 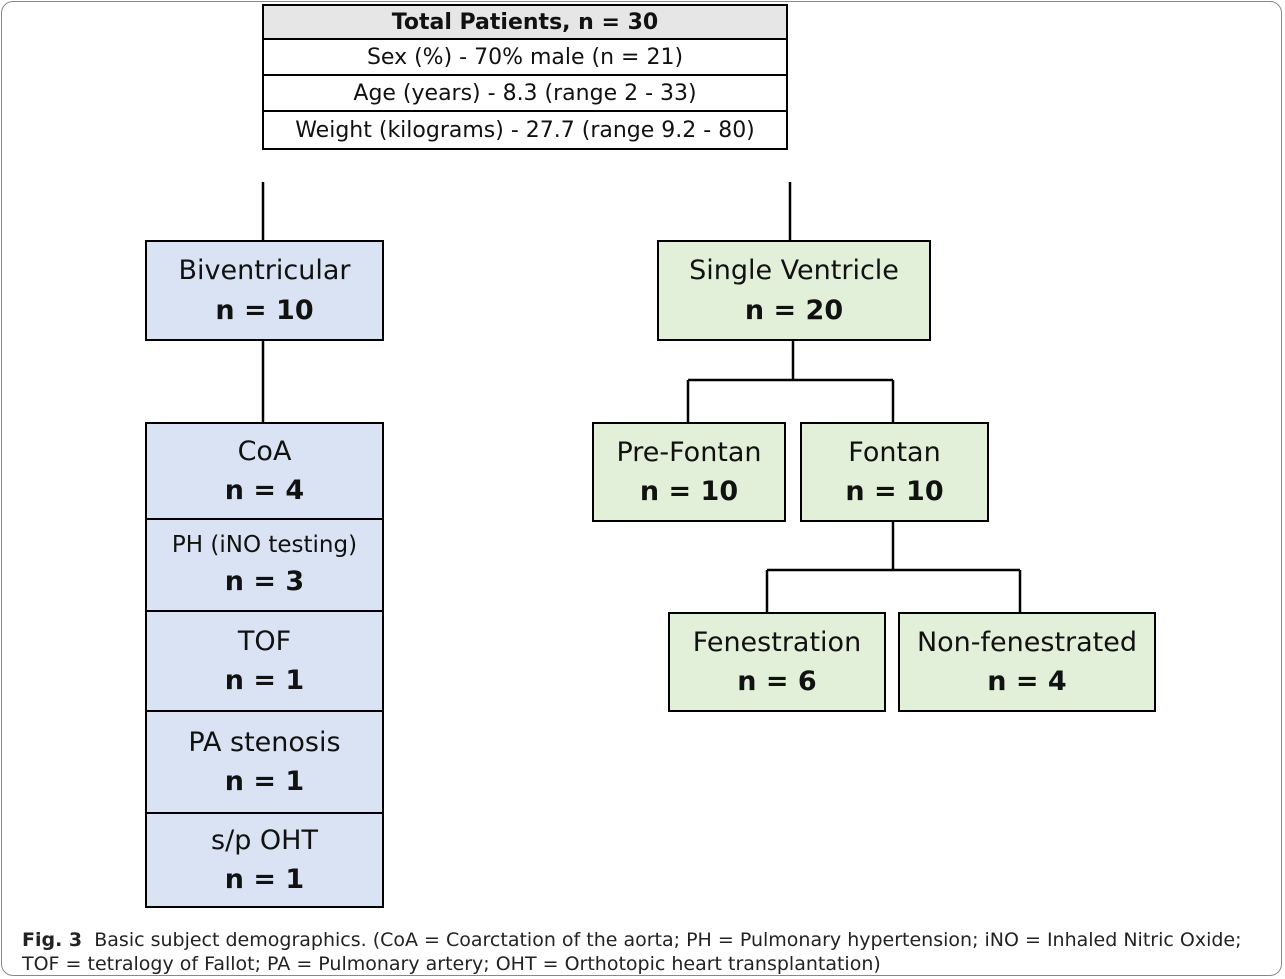 I want to click on node: Biventricular n = 10, so click(x=264, y=290).